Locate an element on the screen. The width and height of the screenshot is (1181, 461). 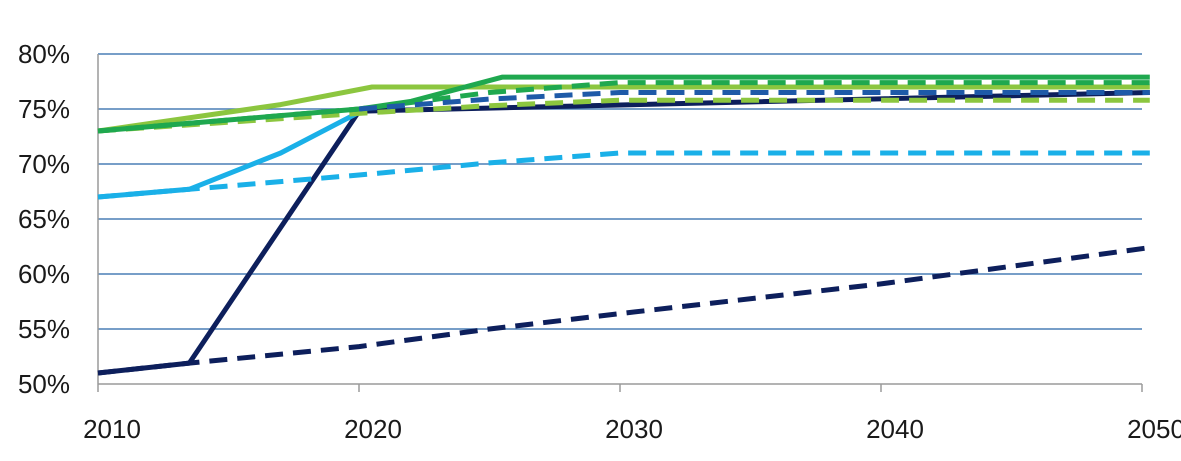
y-tick-label: 70% is located at coordinates (44, 164).